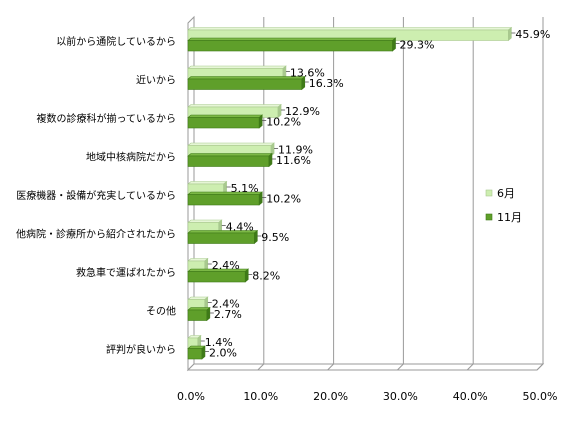  Describe the element at coordinates (330, 396) in the screenshot. I see `x-tick-label: 20.0%` at that location.